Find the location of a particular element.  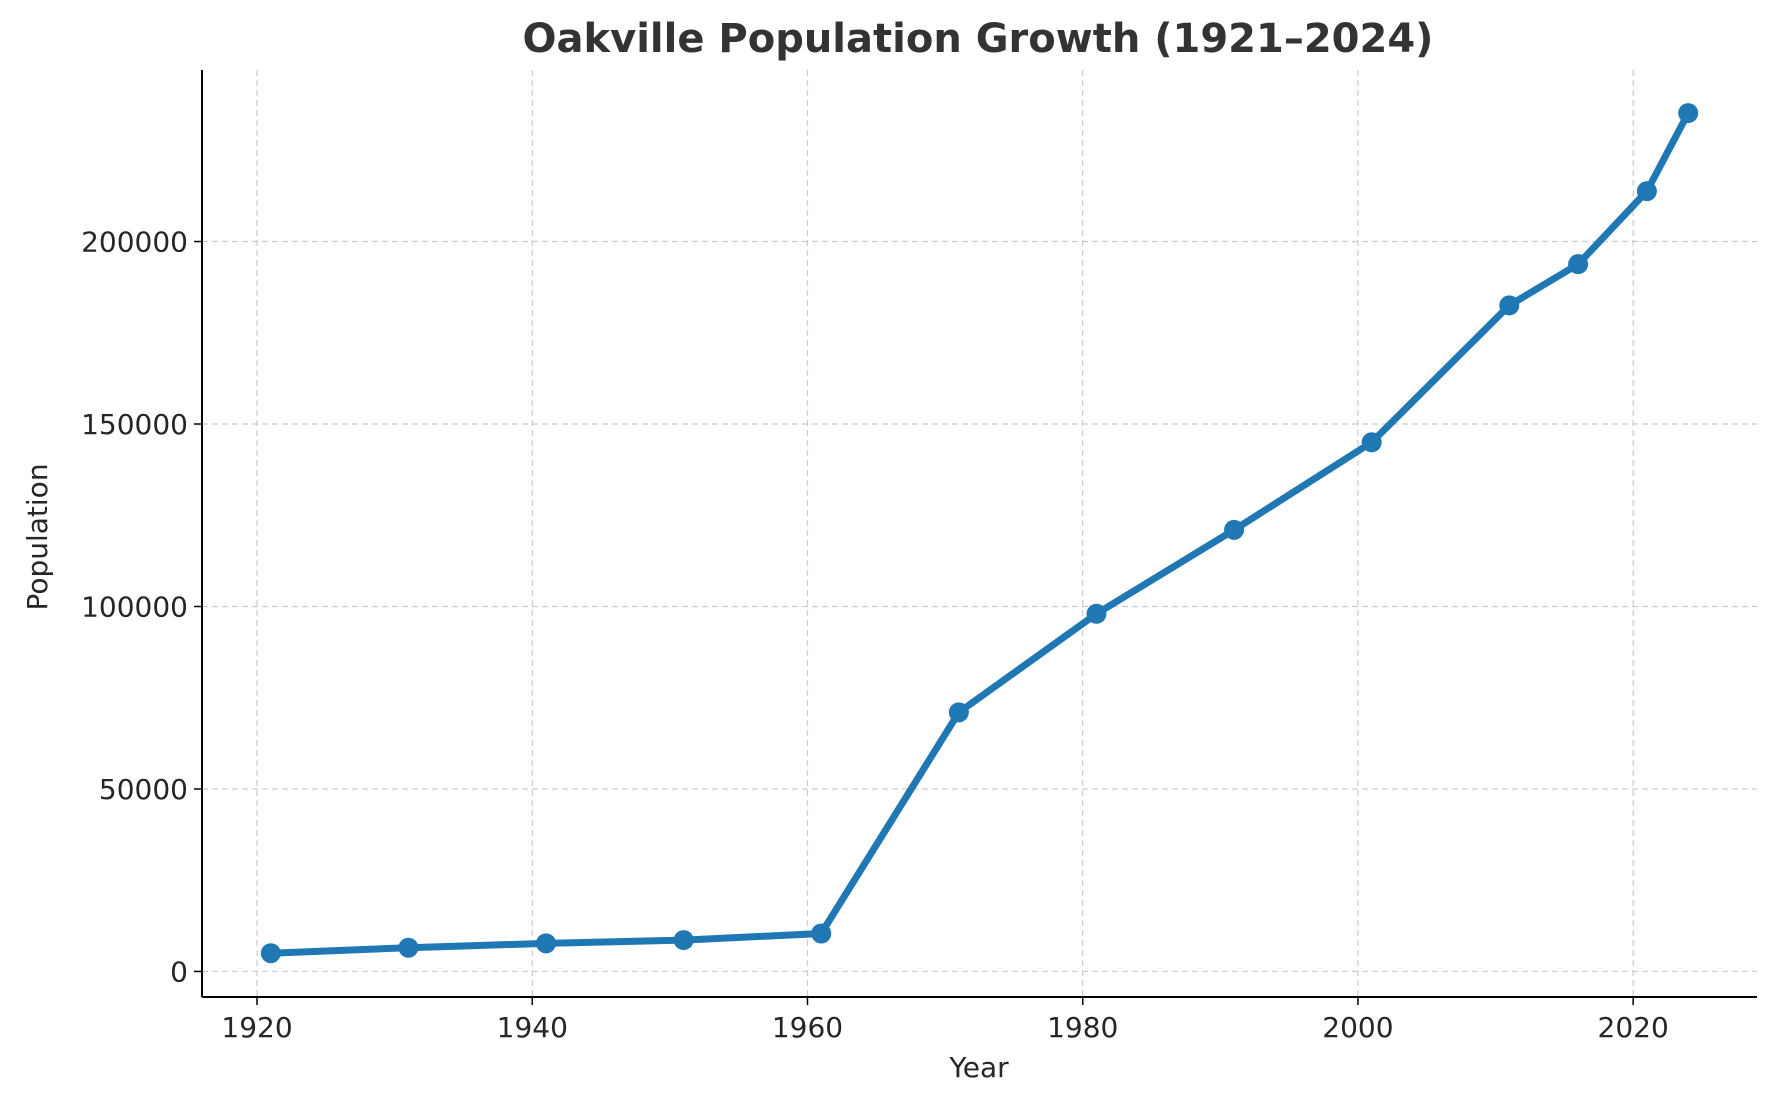

data-point-2011 is located at coordinates (1509, 305).